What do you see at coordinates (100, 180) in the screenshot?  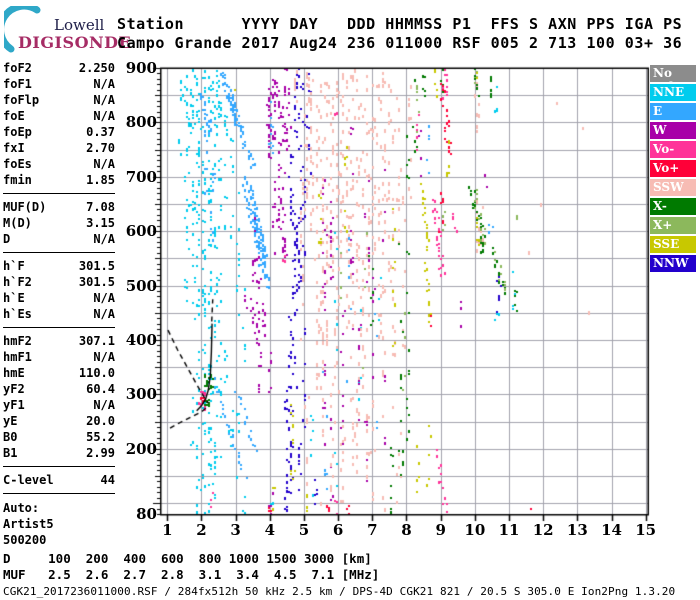 I see `param-value: 1.85` at bounding box center [100, 180].